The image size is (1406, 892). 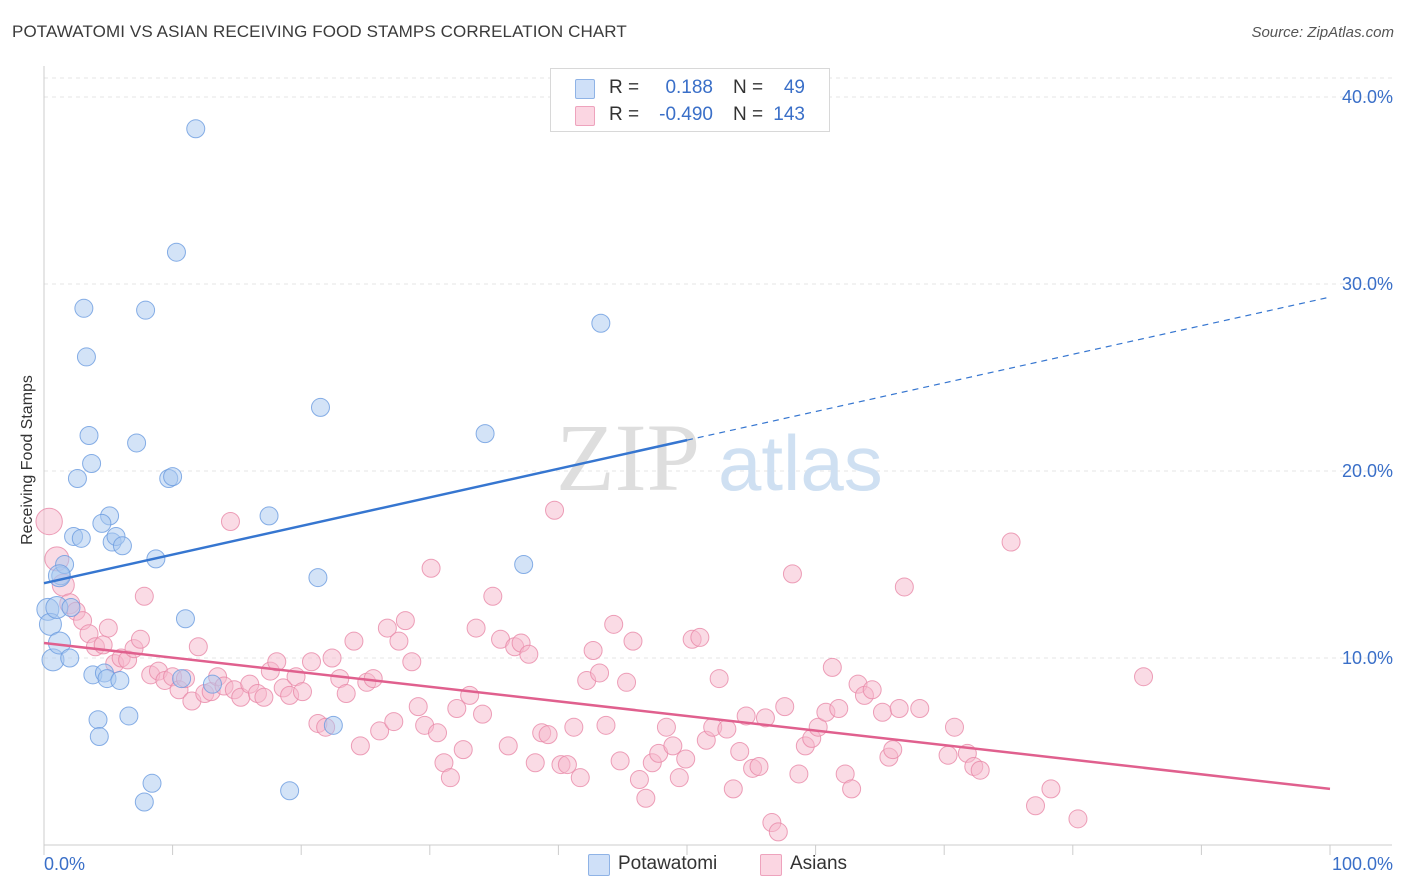 What do you see at coordinates (668, 863) in the screenshot?
I see `legend-label-potawatomi: Potawatomi` at bounding box center [668, 863].